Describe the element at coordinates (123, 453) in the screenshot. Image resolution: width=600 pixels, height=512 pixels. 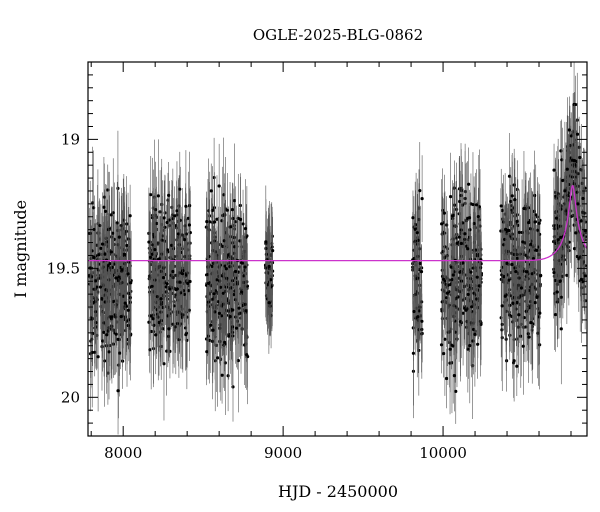
I see `x-tick-label: 8000` at that location.